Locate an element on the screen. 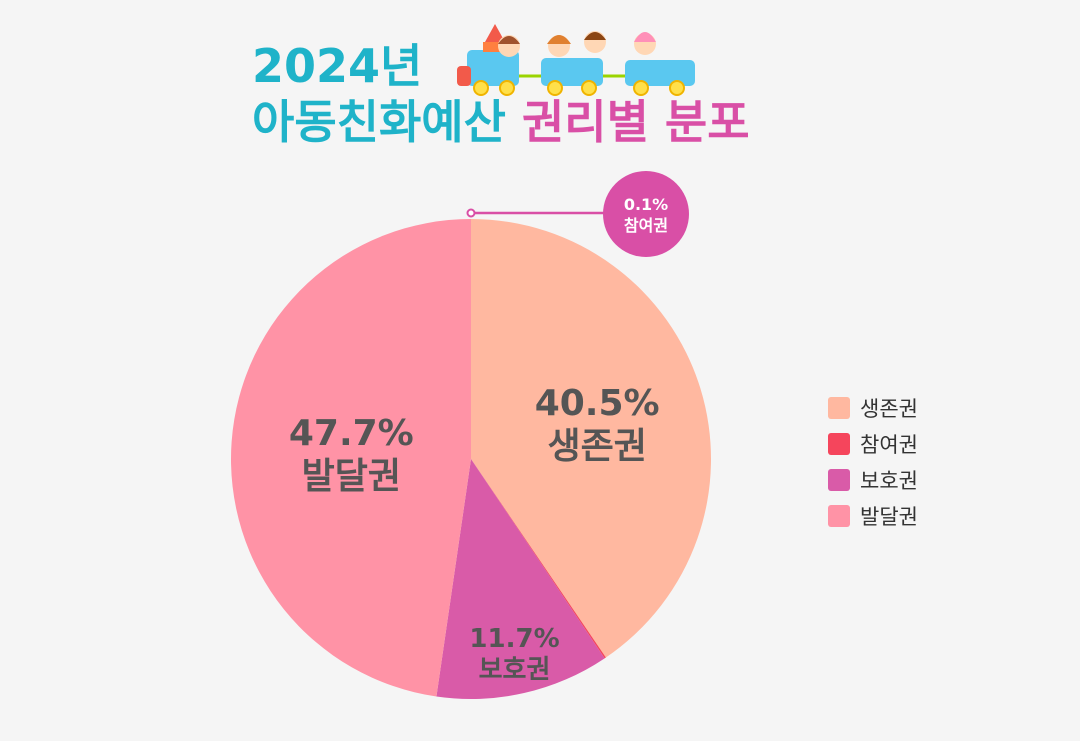 Image resolution: width=1080 pixels, height=741 pixels. legend-item: 발달권 is located at coordinates (873, 516).